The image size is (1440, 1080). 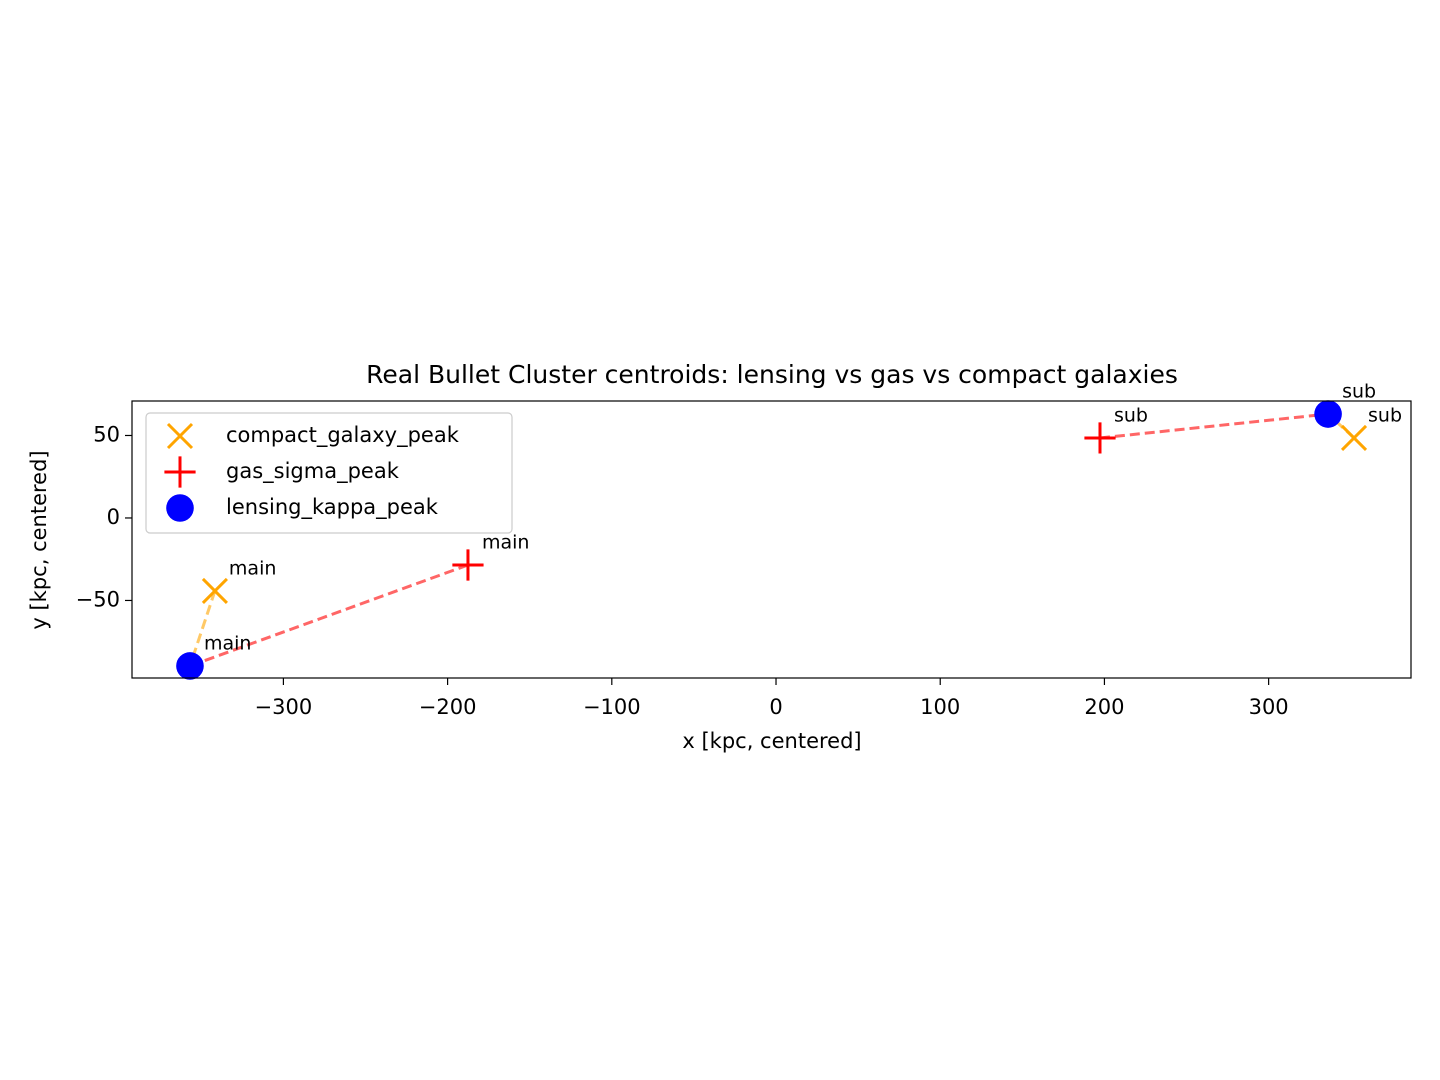 I want to click on x-tick-label: −100, so click(x=612, y=707).